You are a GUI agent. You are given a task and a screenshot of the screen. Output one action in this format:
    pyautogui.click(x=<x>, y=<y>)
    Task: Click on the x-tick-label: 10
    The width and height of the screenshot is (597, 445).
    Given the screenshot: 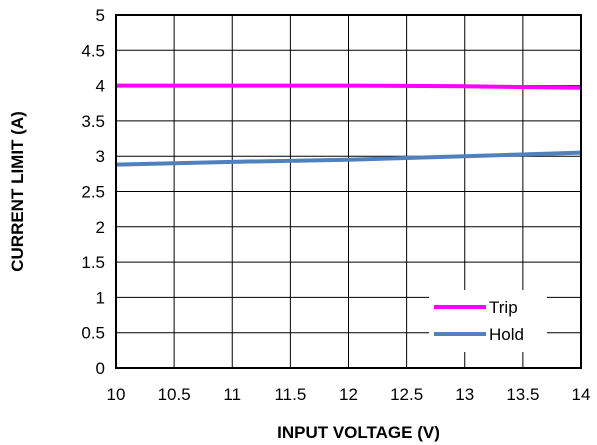 What is the action you would take?
    pyautogui.click(x=116, y=394)
    